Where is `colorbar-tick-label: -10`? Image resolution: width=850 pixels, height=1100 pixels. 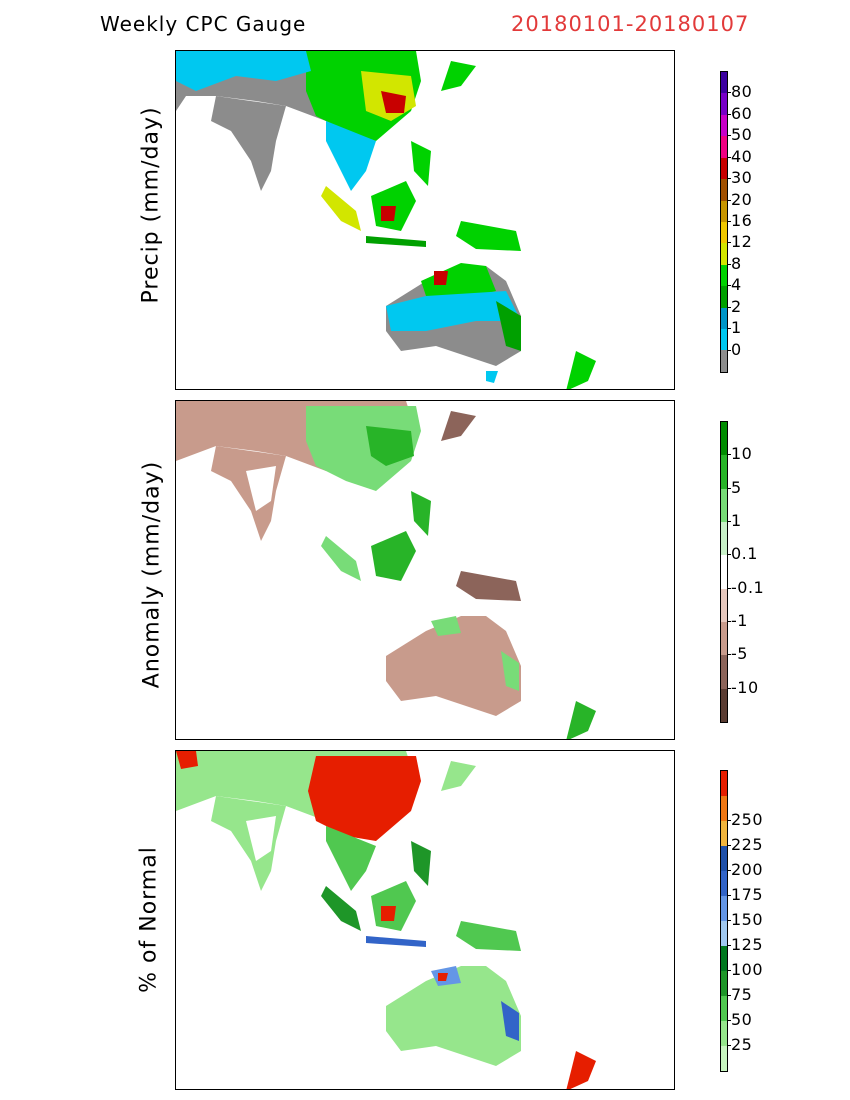
colorbar-tick-label: -10 is located at coordinates (745, 687).